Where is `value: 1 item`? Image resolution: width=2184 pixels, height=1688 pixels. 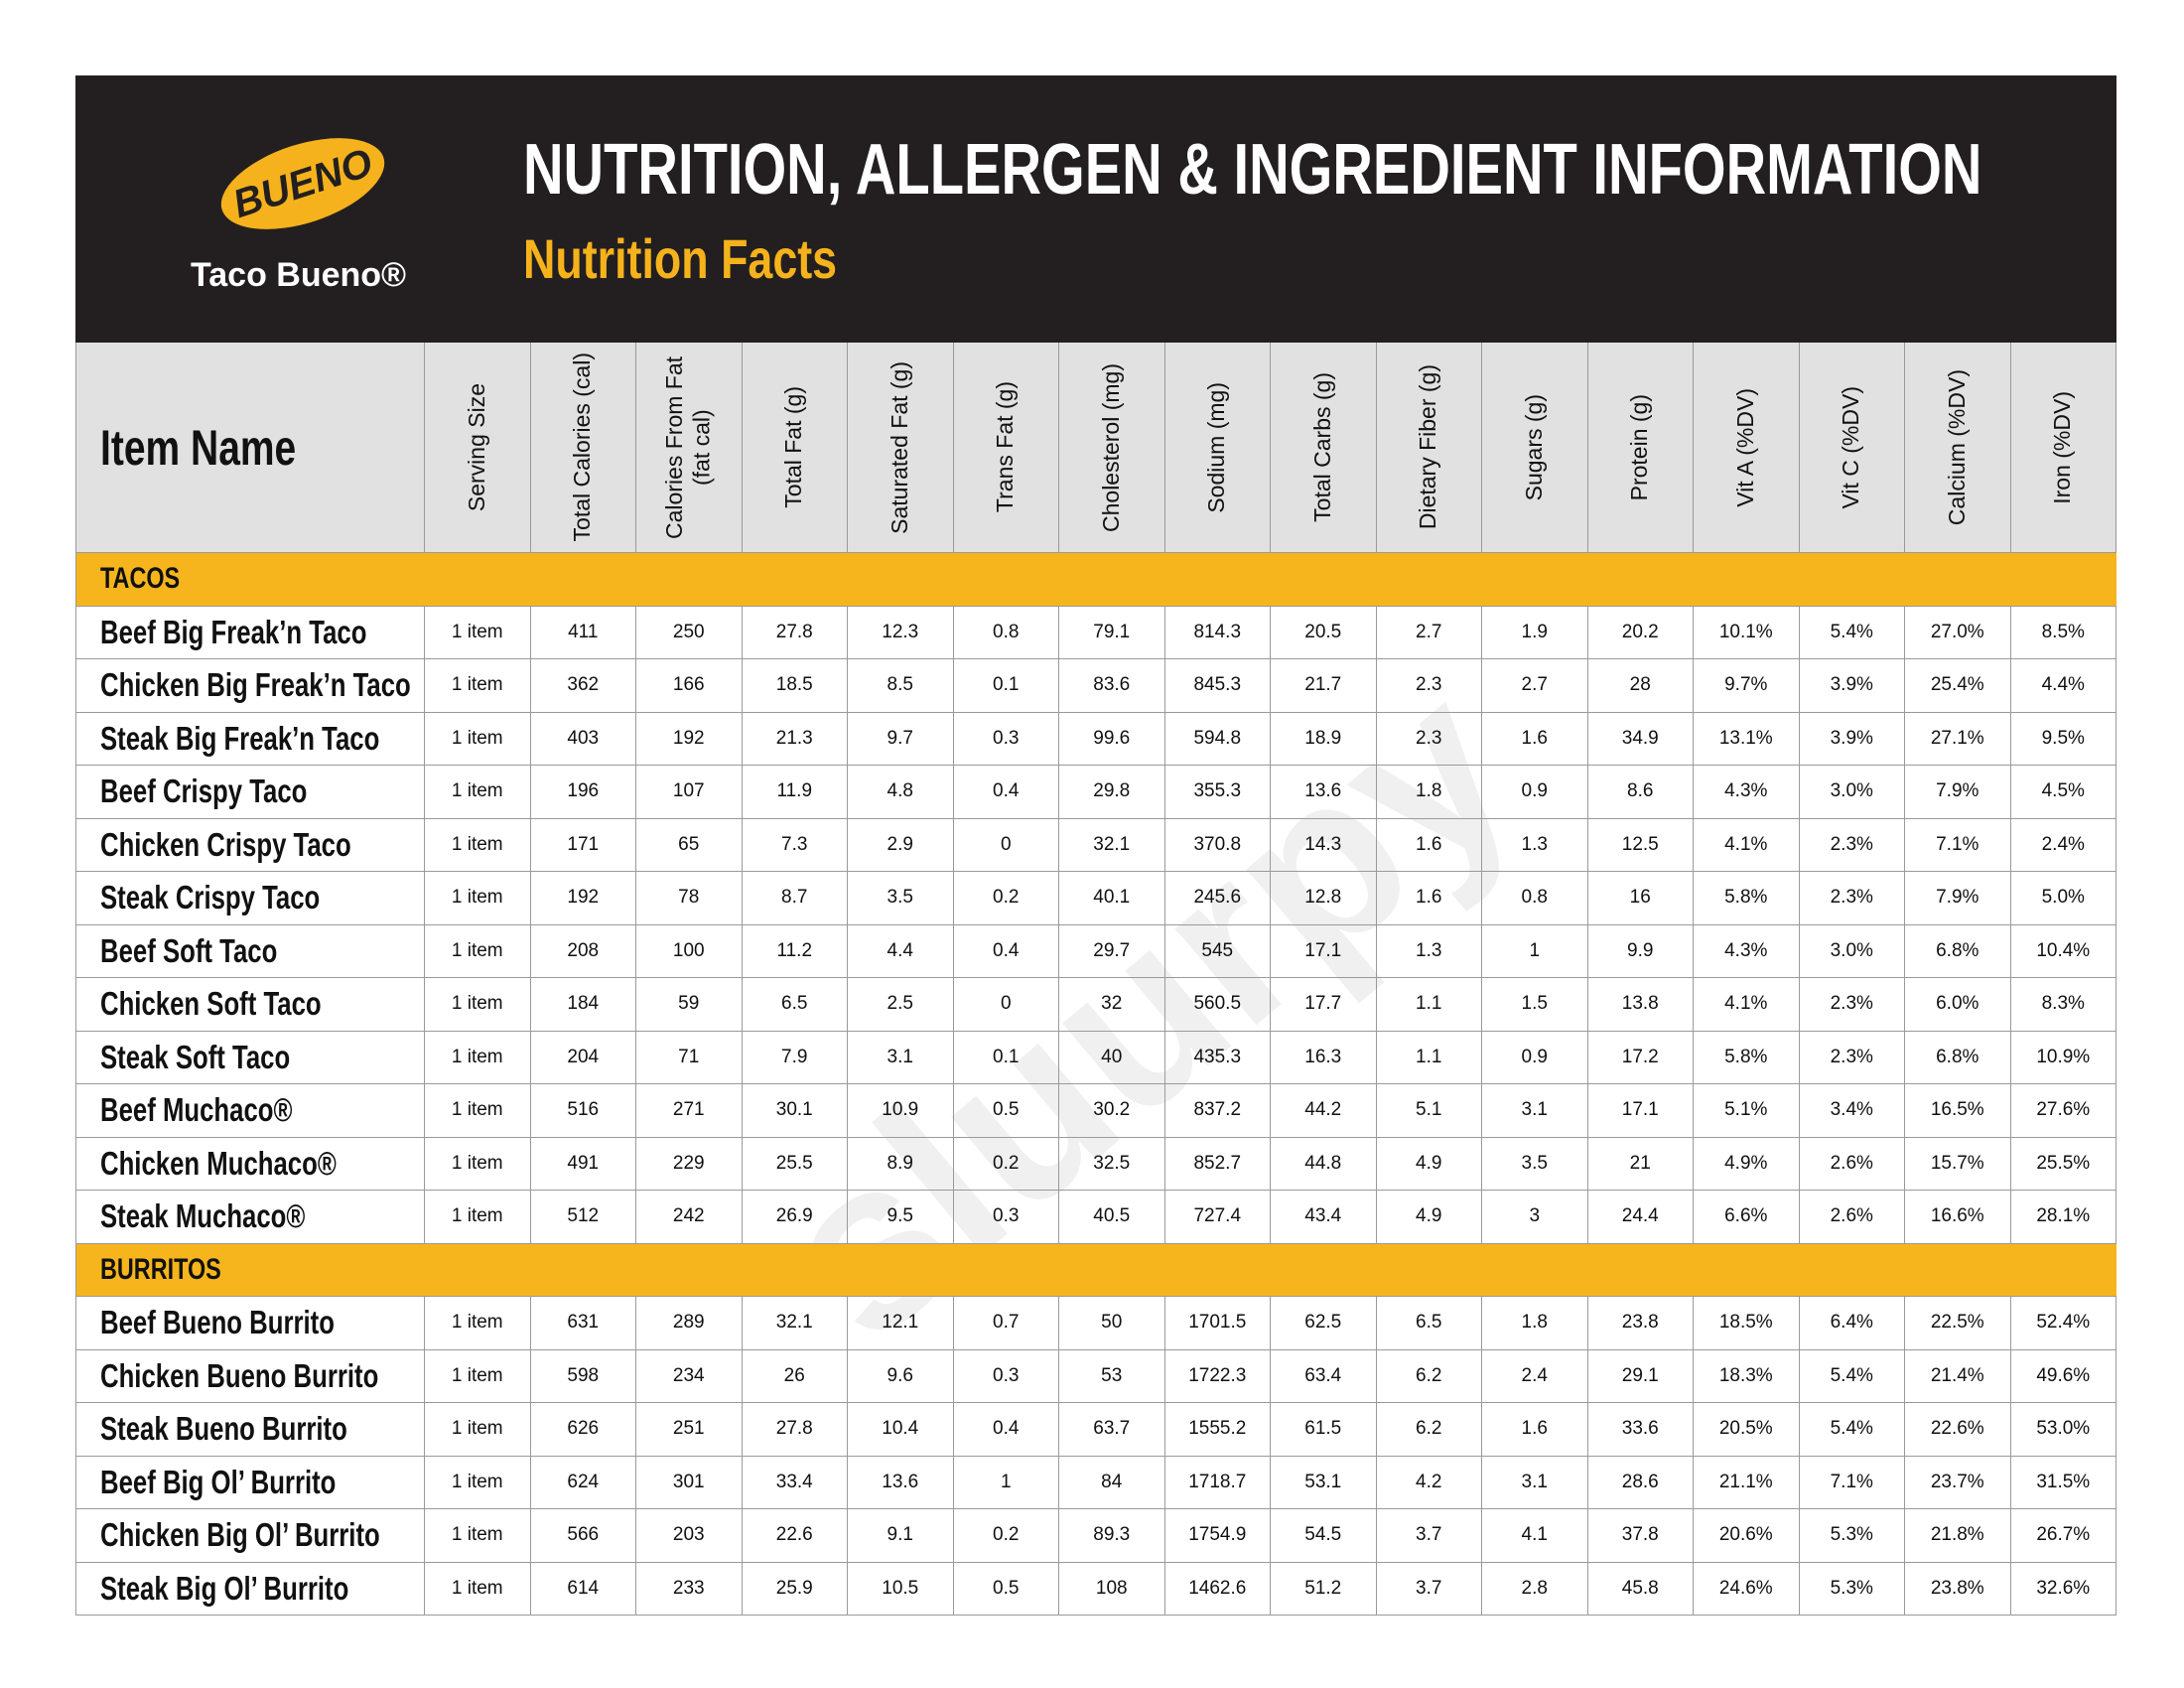
value: 1 item is located at coordinates (477, 1429).